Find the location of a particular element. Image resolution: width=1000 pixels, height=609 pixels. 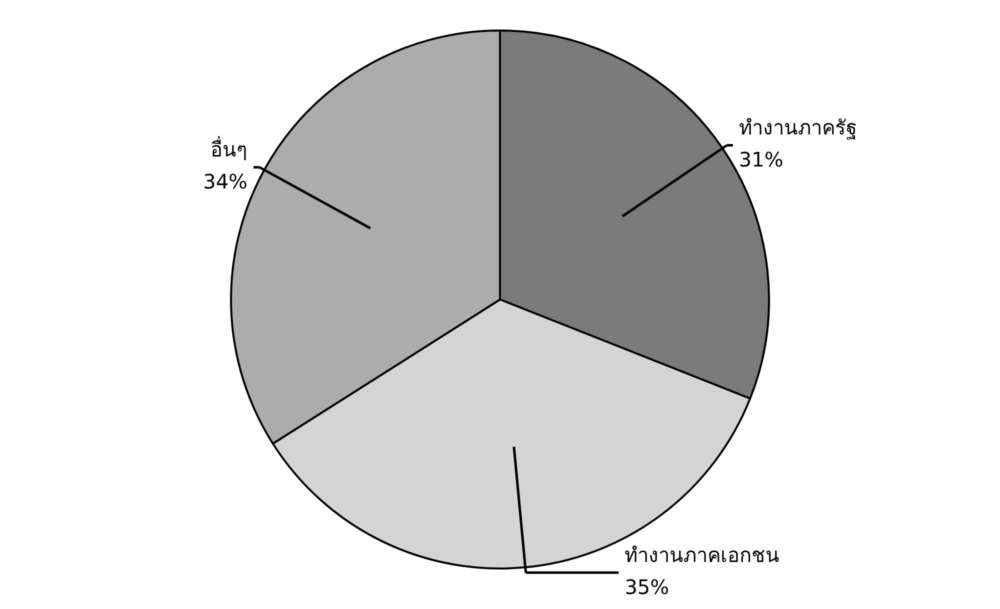

slice-label: อื่นๆ is located at coordinates (229, 149).